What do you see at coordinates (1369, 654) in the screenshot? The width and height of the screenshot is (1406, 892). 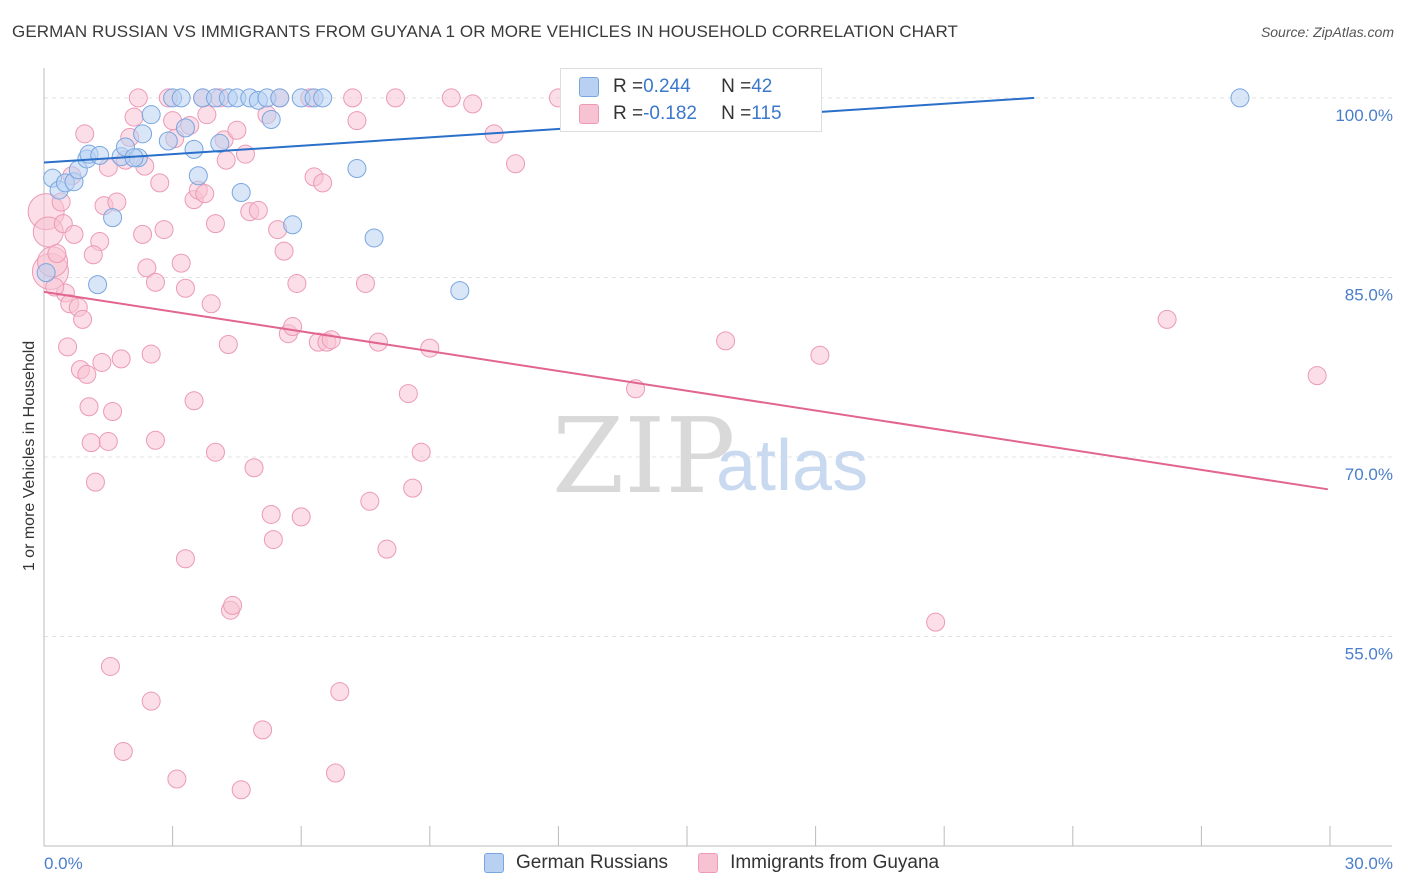 I see `y-tick-label: 55.0%` at bounding box center [1369, 654].